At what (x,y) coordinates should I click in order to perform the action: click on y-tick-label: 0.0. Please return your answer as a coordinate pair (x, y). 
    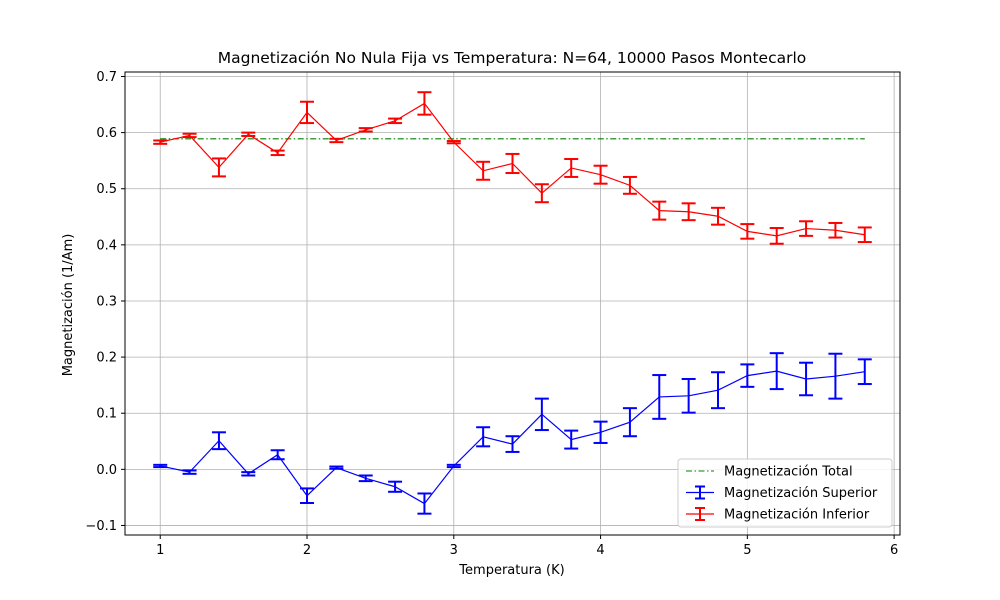
    Looking at the image, I should click on (106, 470).